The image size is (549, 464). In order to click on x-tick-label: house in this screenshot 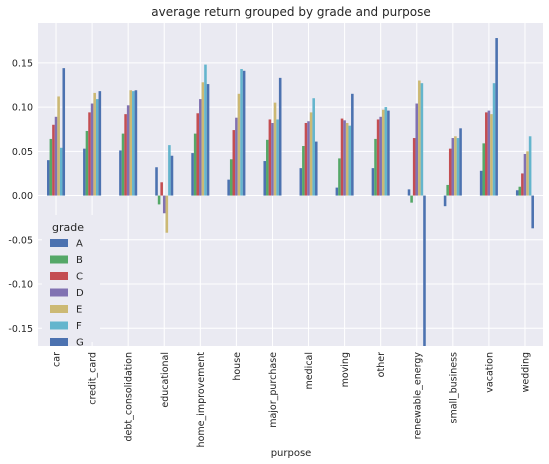, I will do `click(237, 366)`.